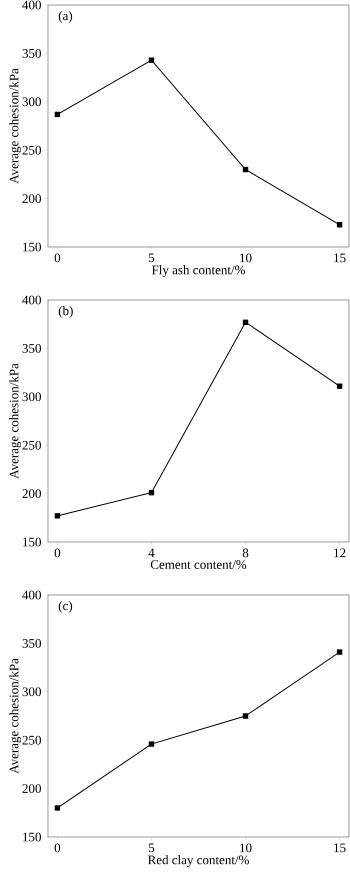 This screenshot has height=876, width=350. I want to click on x-axis-title: Red clay content/%, so click(198, 861).